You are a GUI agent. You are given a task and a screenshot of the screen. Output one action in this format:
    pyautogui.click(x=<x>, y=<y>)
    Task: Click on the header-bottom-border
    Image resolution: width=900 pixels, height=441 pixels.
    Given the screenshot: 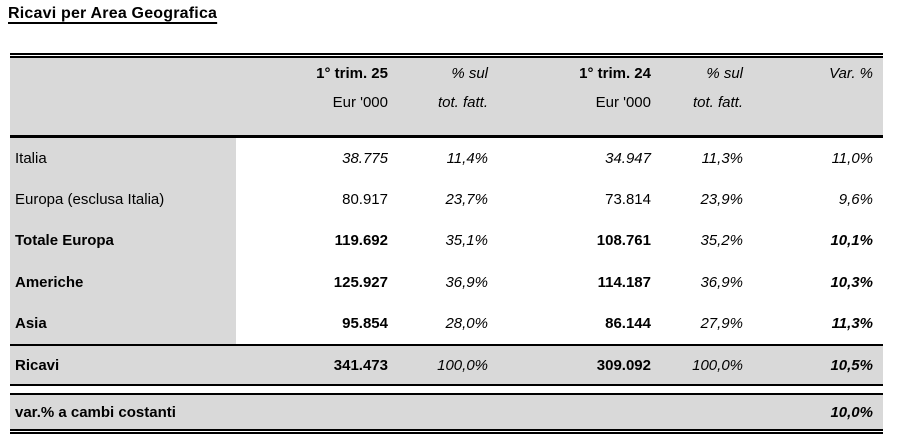 What is the action you would take?
    pyautogui.click(x=446, y=136)
    